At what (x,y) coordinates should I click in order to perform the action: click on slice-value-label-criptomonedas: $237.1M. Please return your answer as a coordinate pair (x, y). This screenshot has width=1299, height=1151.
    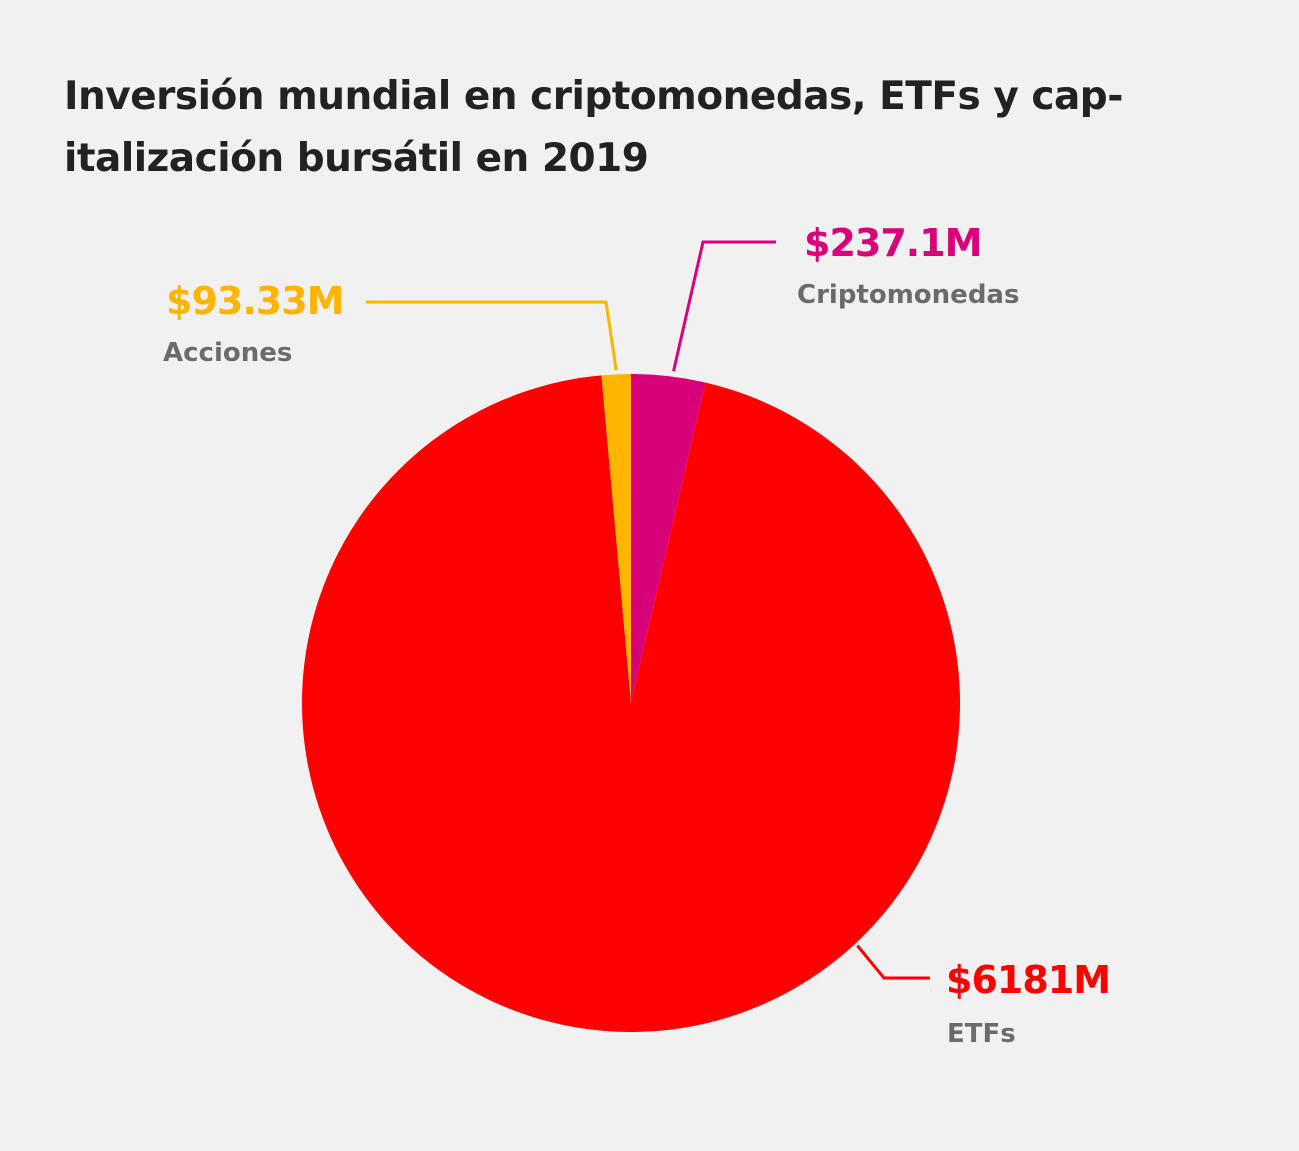
    Looking at the image, I should click on (892, 243).